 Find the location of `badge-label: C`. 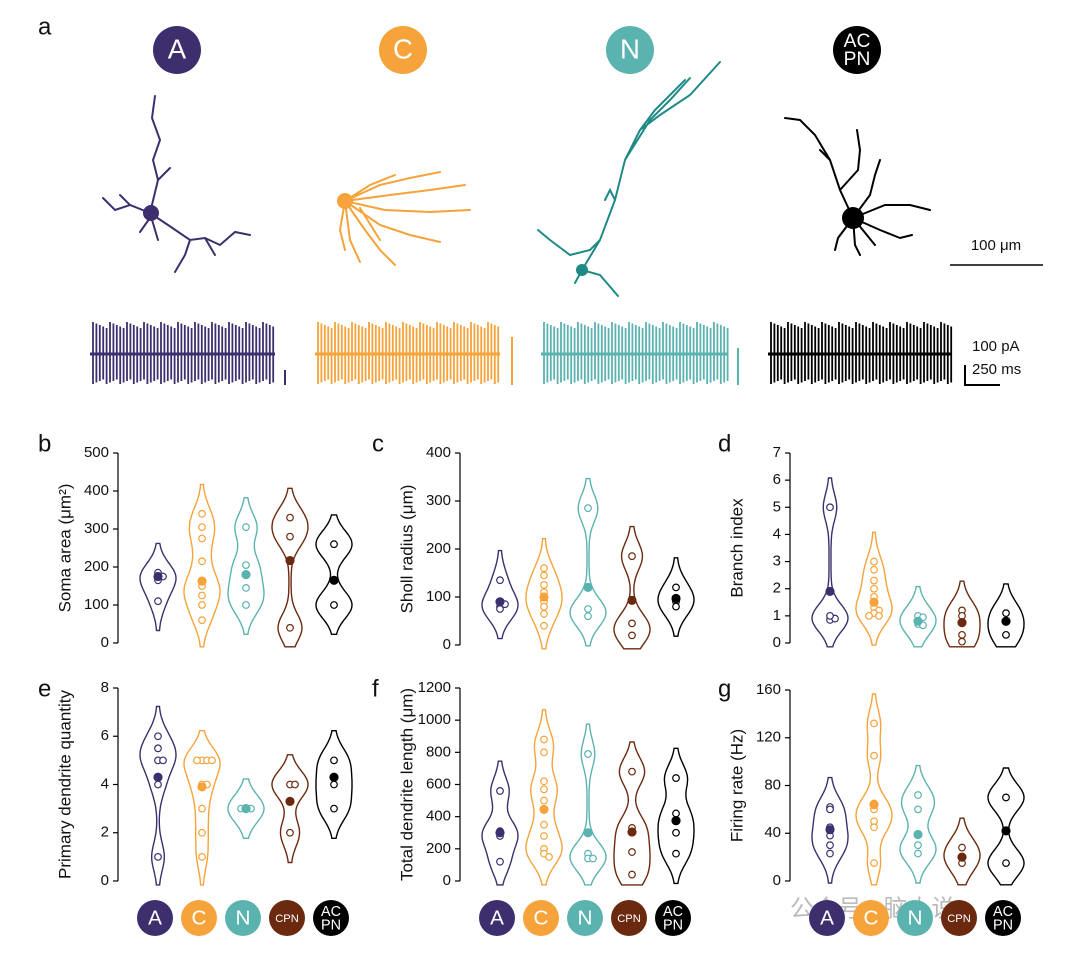

badge-label: C is located at coordinates (541, 917).